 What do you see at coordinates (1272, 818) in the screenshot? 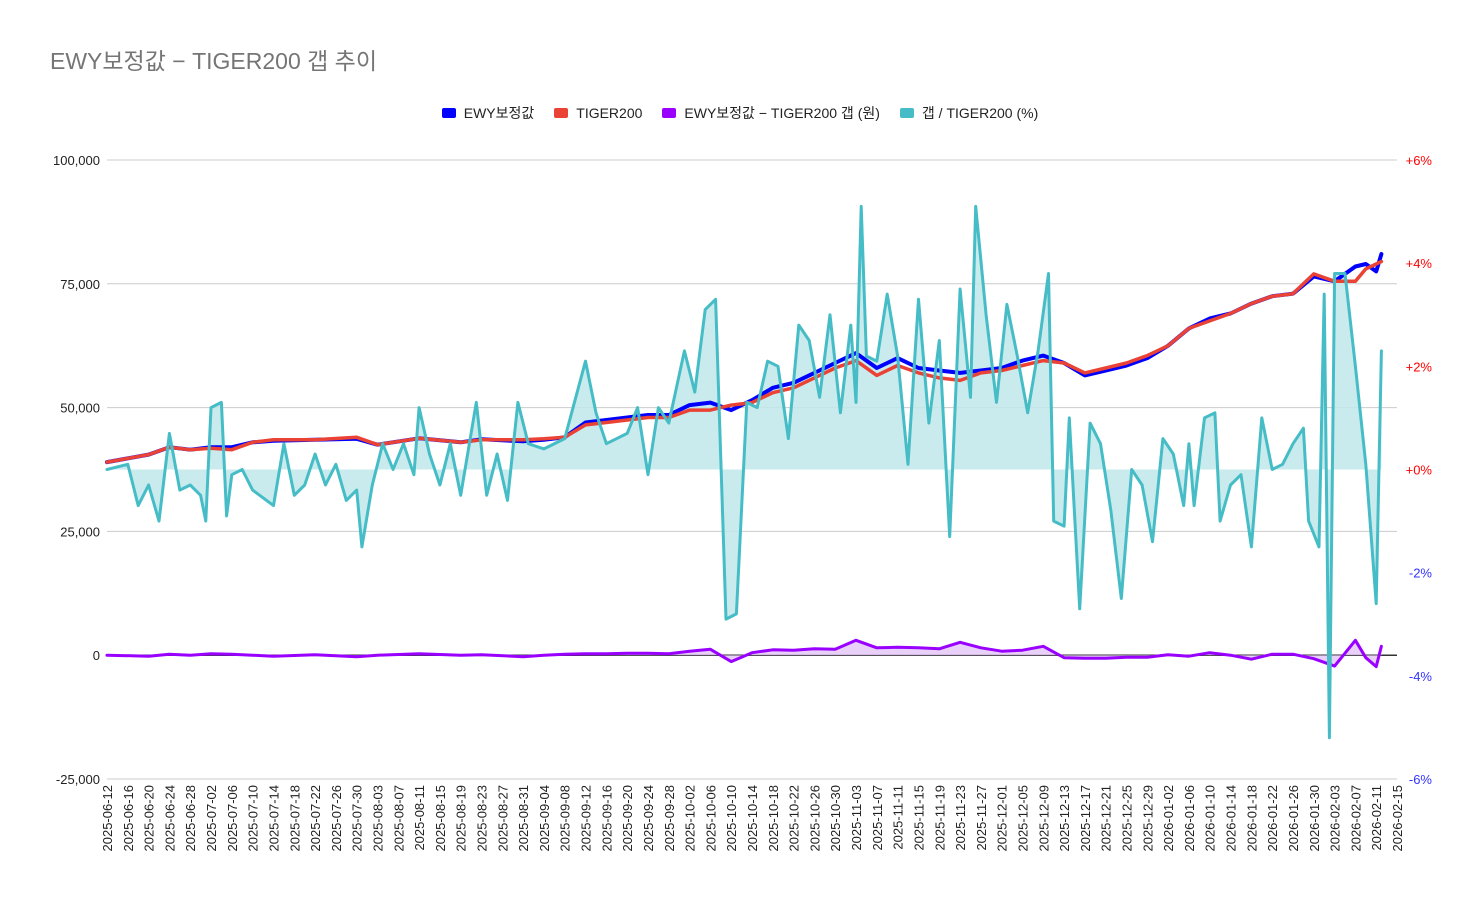
I see `x-tick-label: 2026-01-22` at bounding box center [1272, 818].